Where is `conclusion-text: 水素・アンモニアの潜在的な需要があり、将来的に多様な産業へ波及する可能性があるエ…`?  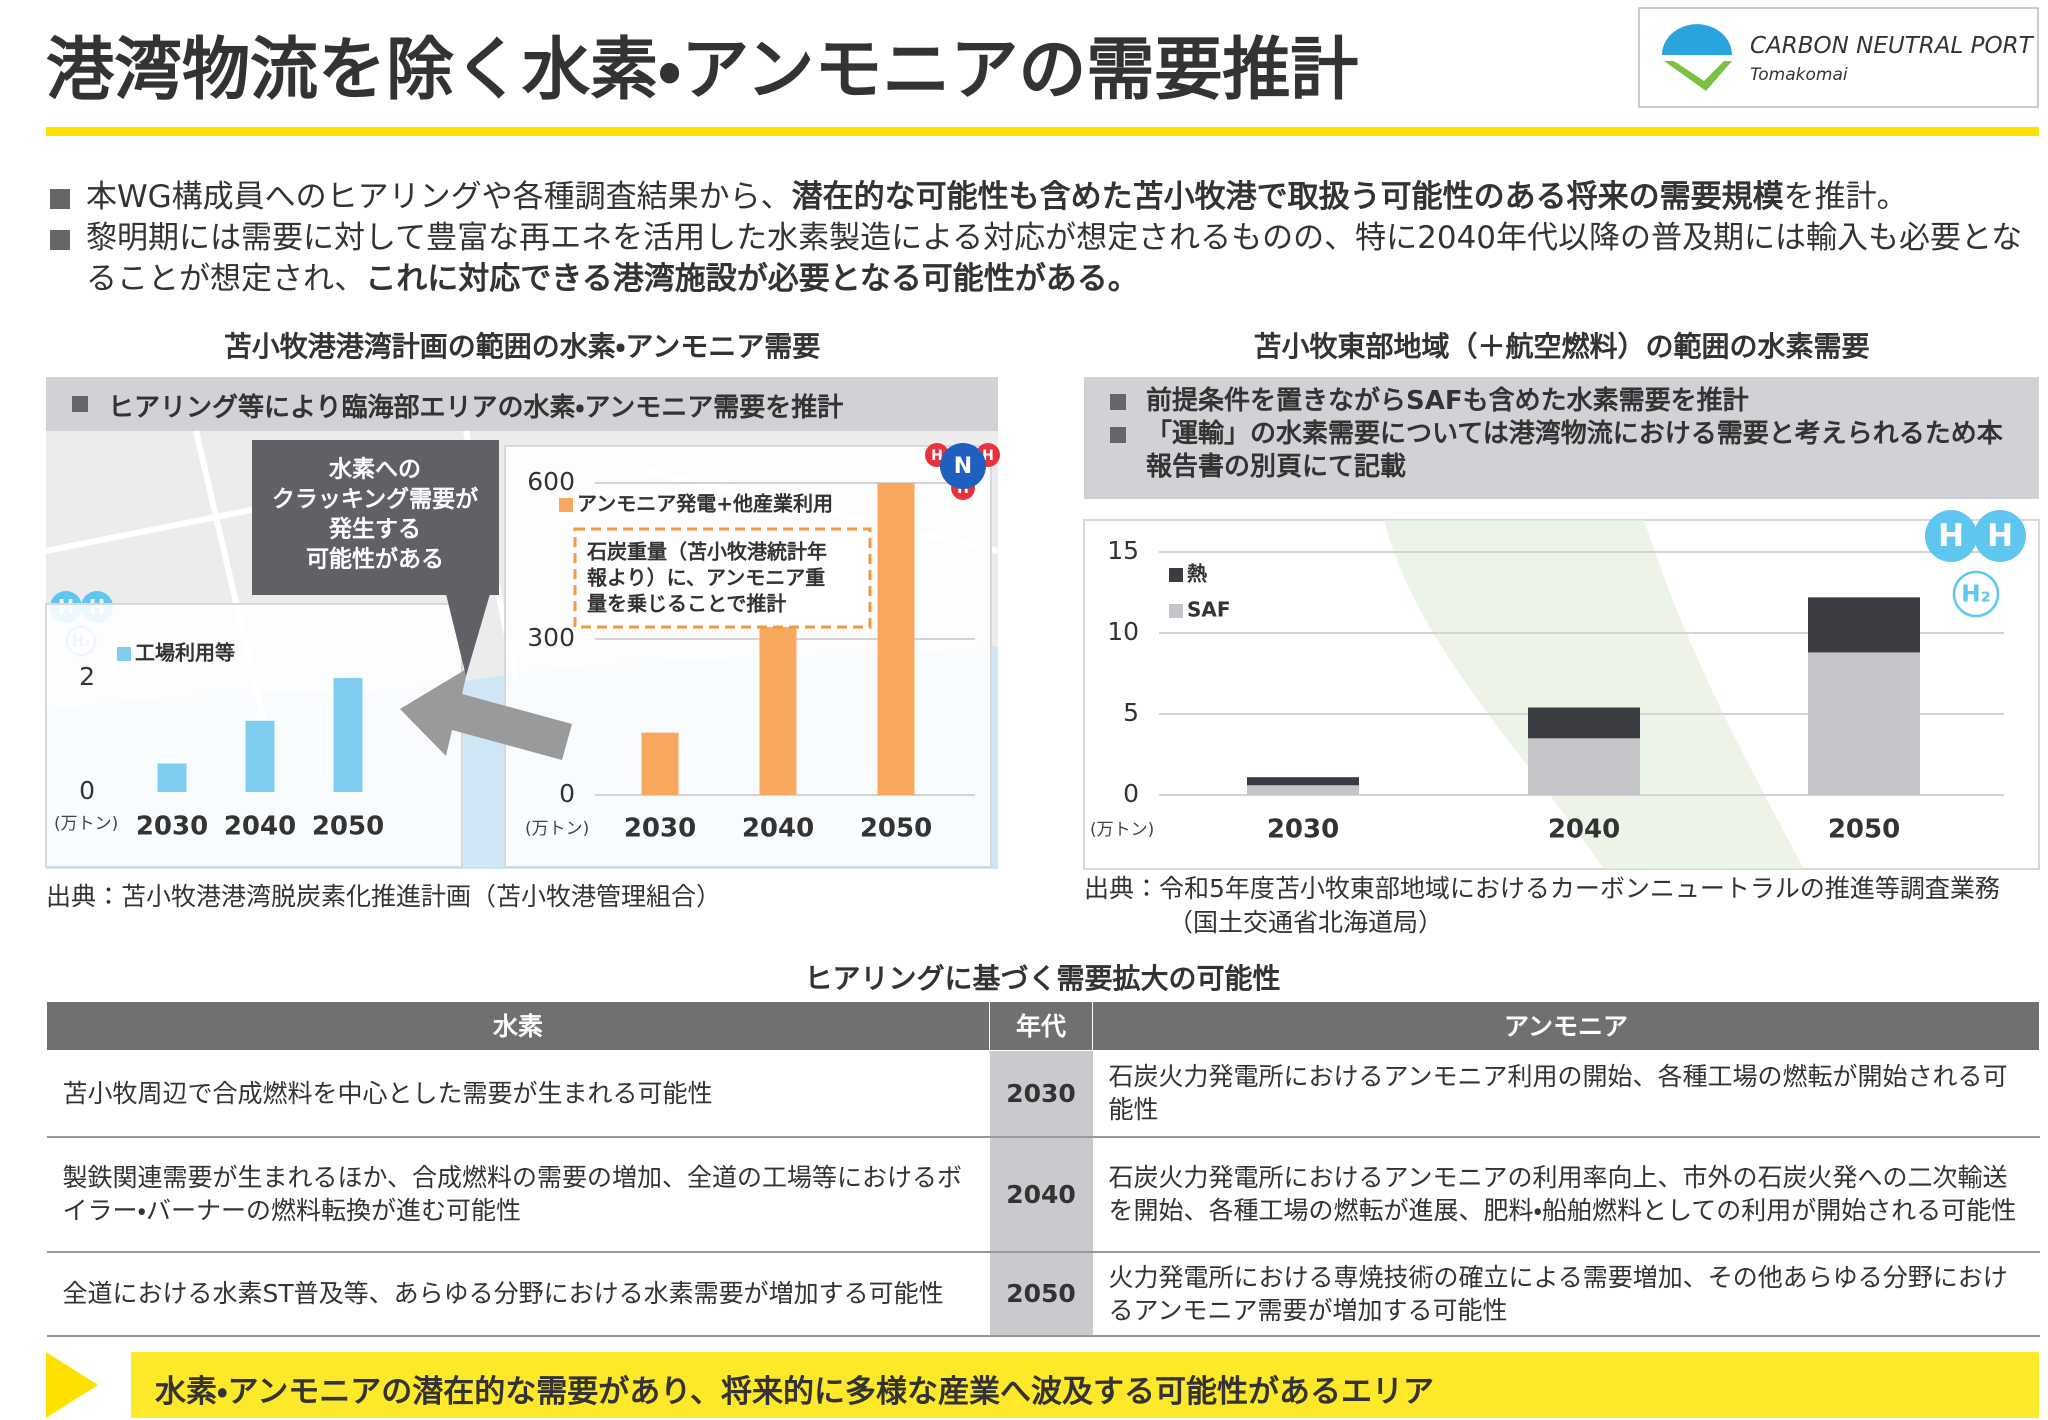
conclusion-text: 水素・アンモニアの潜在的な需要があり、将来的に多様な産業へ波及する可能性があるエ… is located at coordinates (795, 1392).